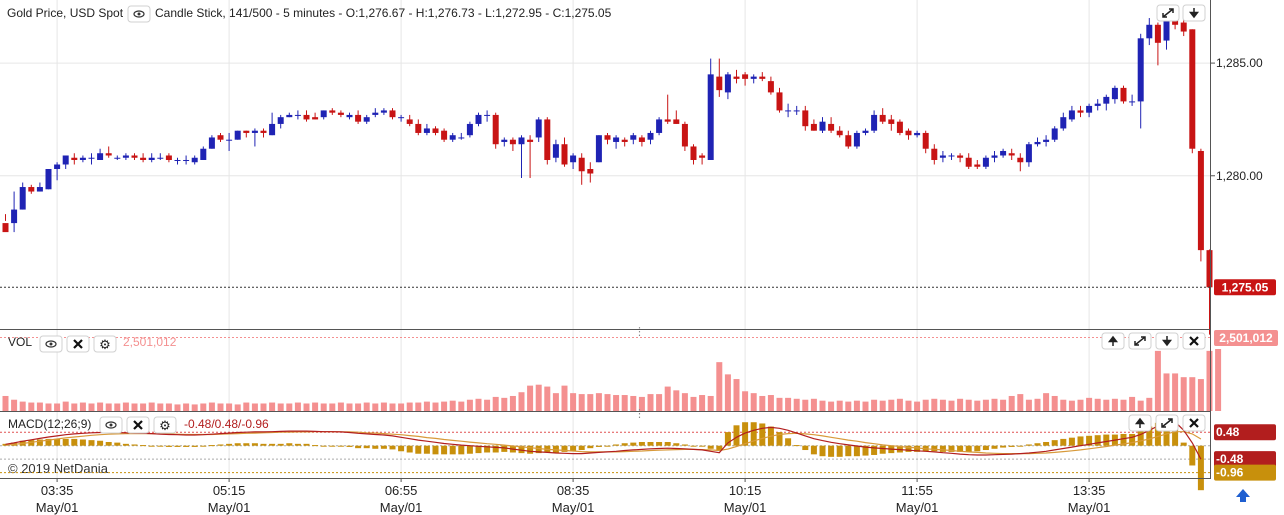 The image size is (1284, 515). What do you see at coordinates (165, 425) in the screenshot?
I see `macd-settings-button: ⚙` at bounding box center [165, 425].